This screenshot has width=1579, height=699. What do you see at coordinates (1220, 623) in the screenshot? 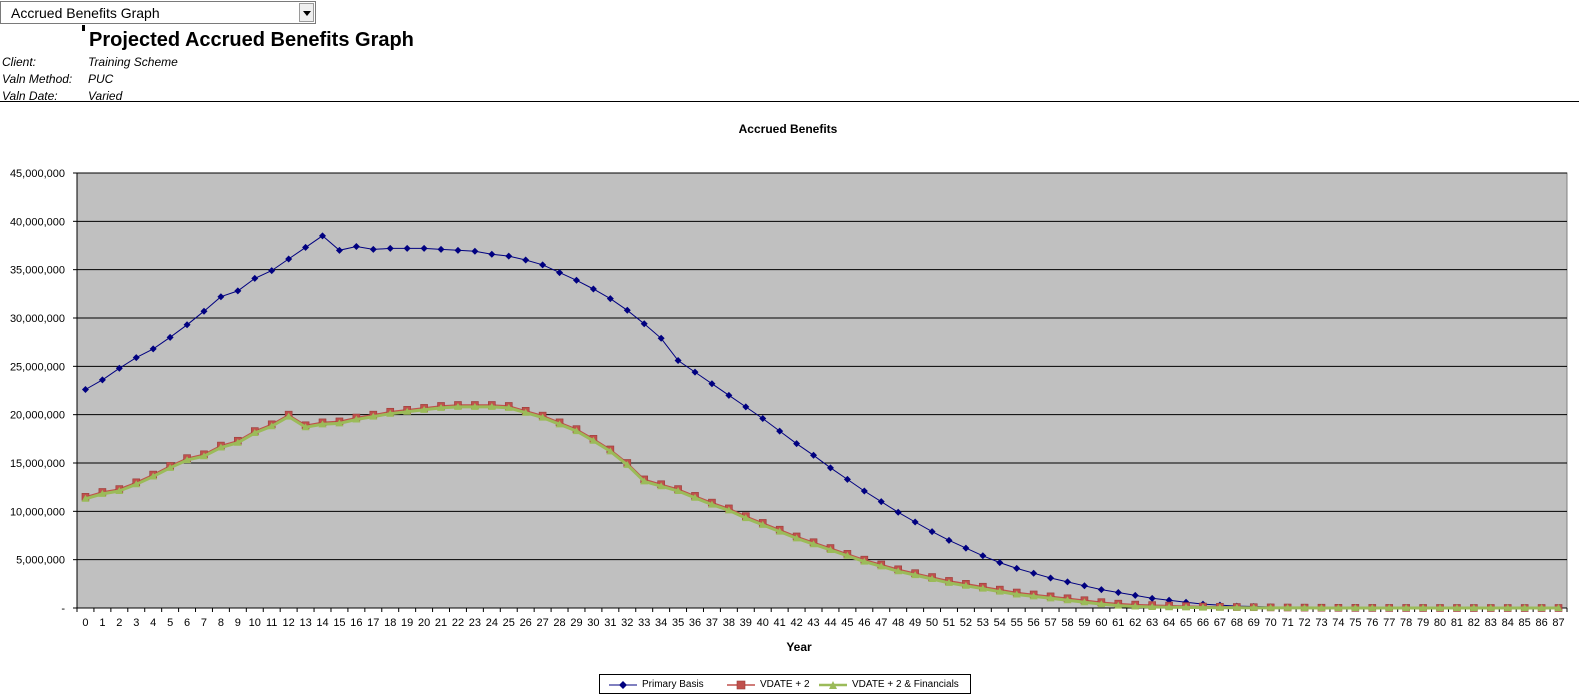
I see `x-tick-label: 67` at bounding box center [1220, 623].